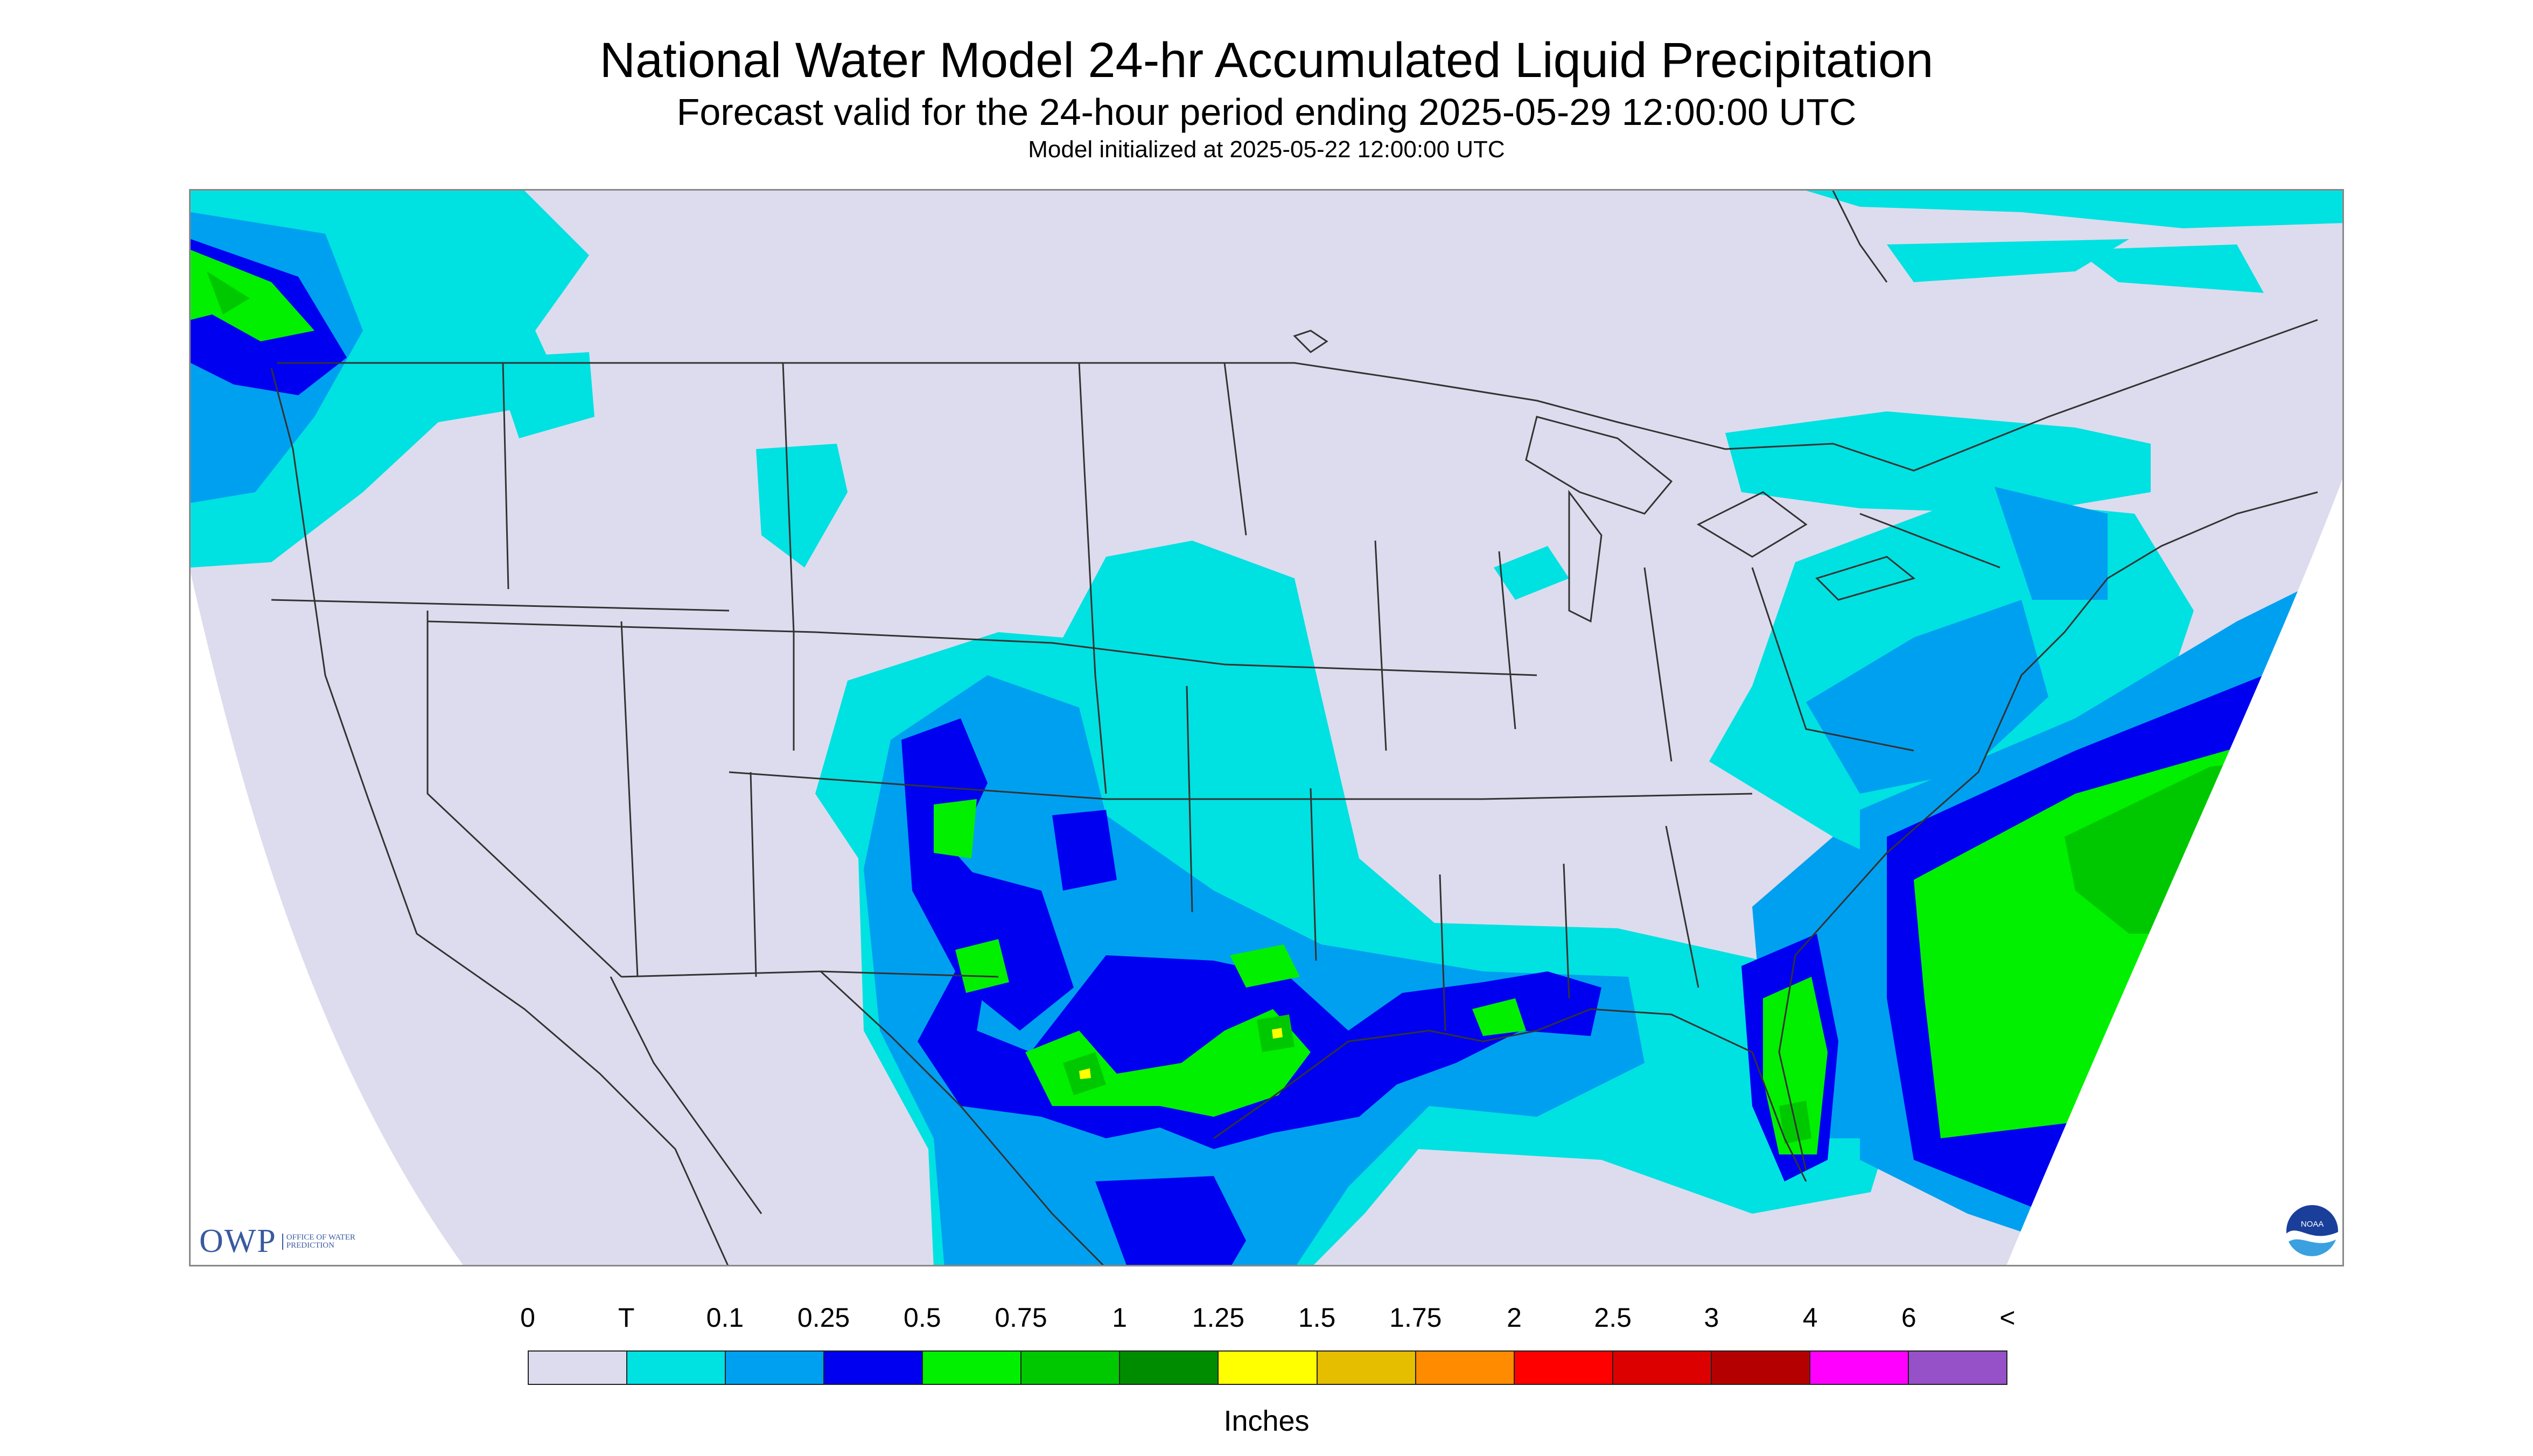 This screenshot has width=2533, height=1456. I want to click on legend-tick-label: 0.75, so click(1021, 1318).